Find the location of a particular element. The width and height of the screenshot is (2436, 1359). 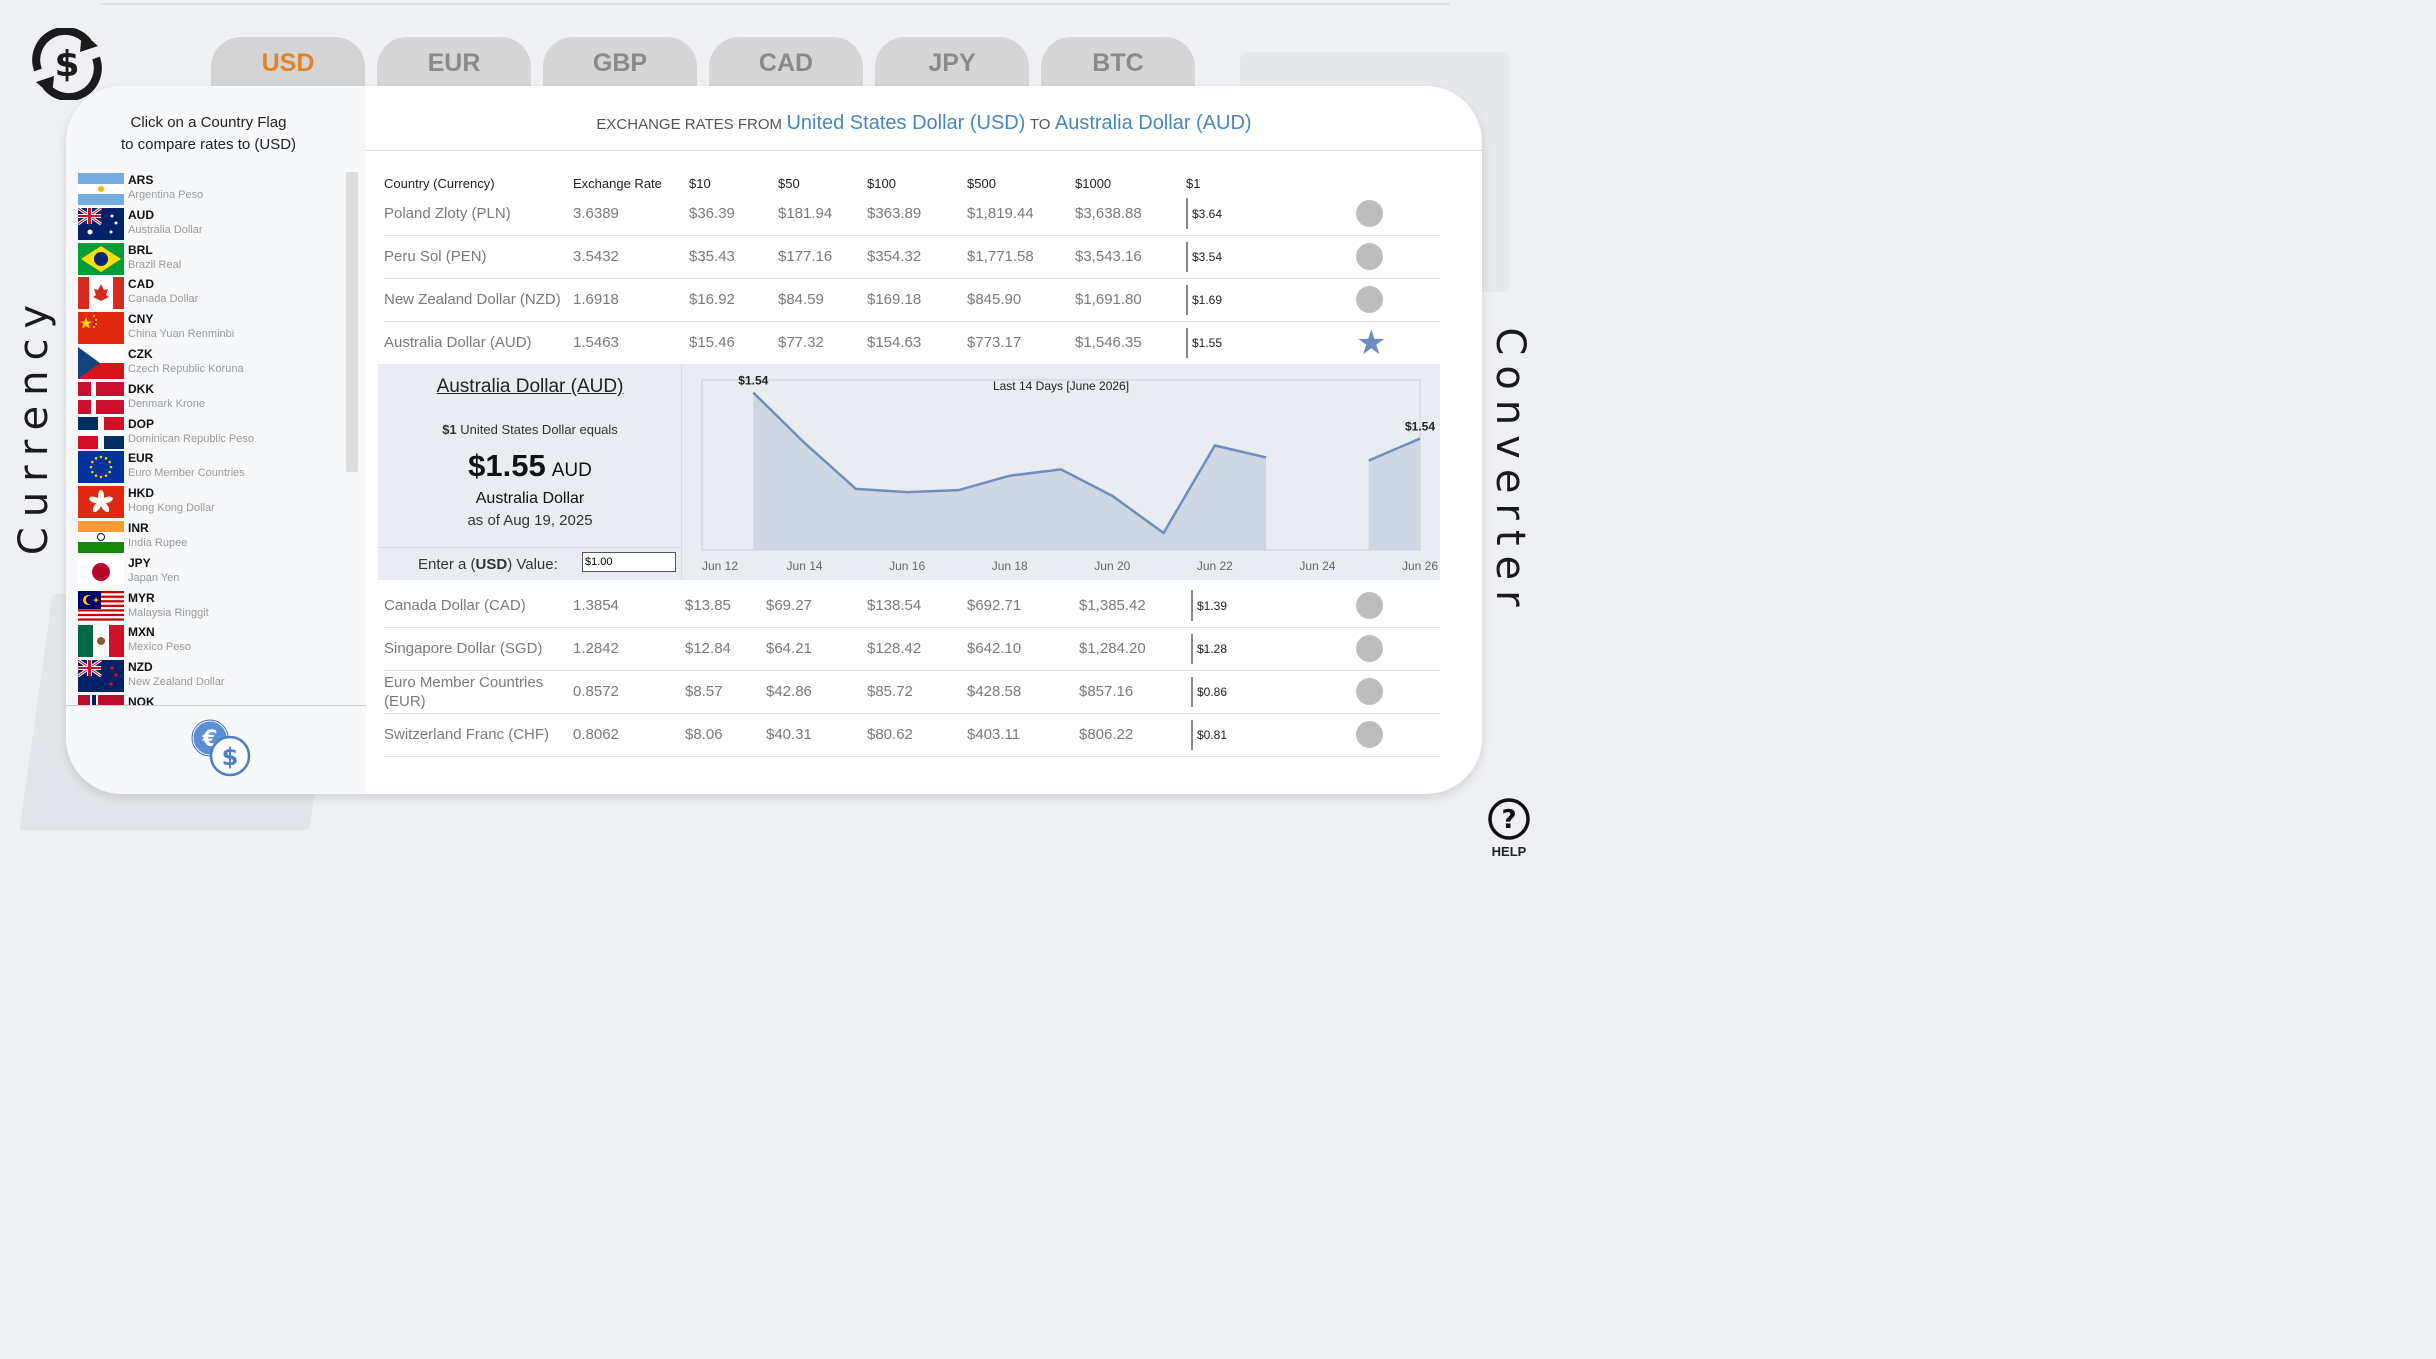

tab-eur: EUR is located at coordinates (454, 64).